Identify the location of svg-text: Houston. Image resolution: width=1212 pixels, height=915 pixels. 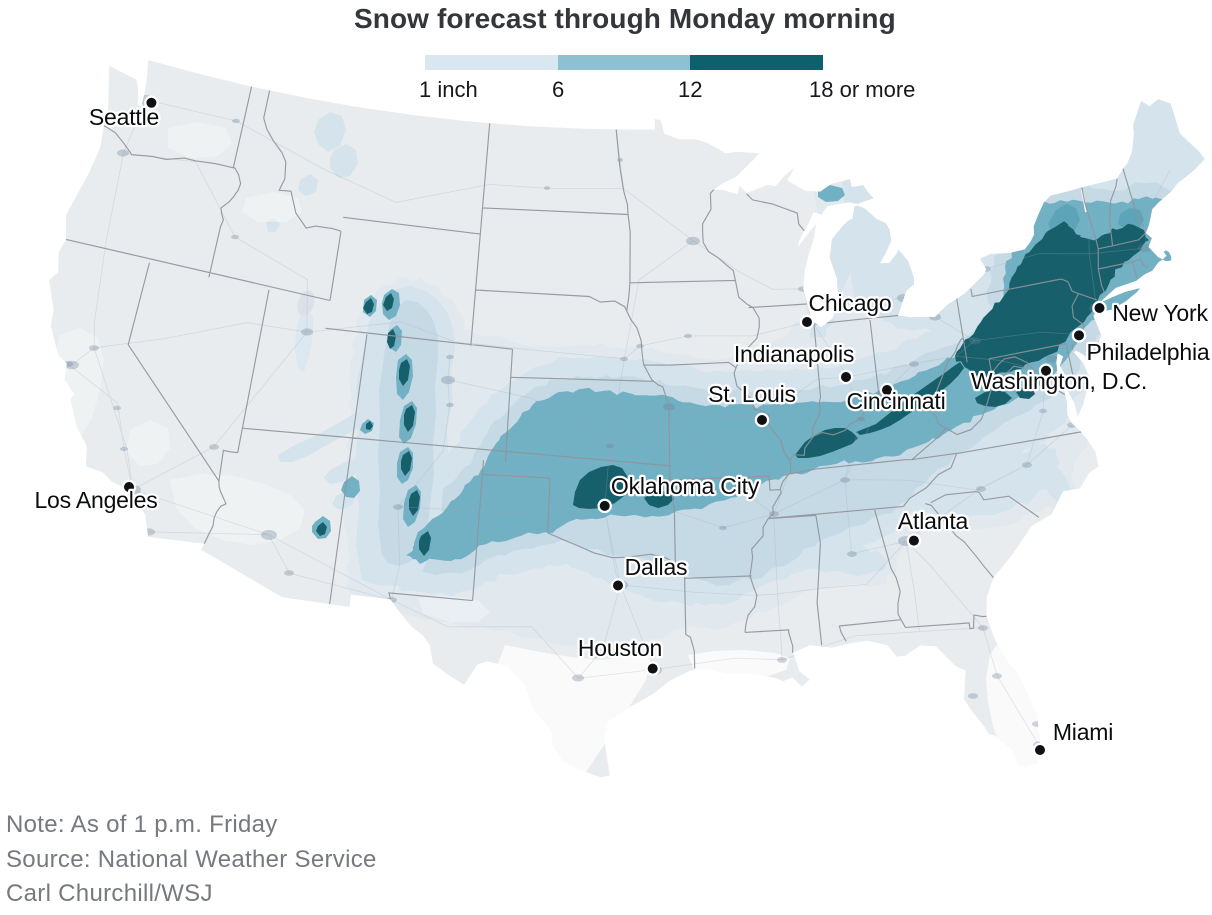
(620, 648).